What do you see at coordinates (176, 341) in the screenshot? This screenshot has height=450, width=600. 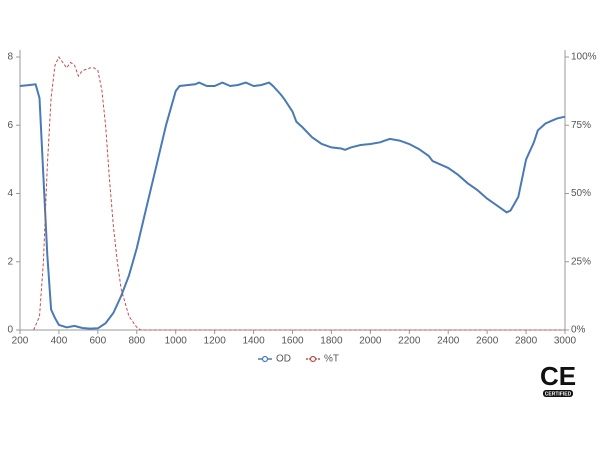 I see `x-tick-label: 1000` at bounding box center [176, 341].